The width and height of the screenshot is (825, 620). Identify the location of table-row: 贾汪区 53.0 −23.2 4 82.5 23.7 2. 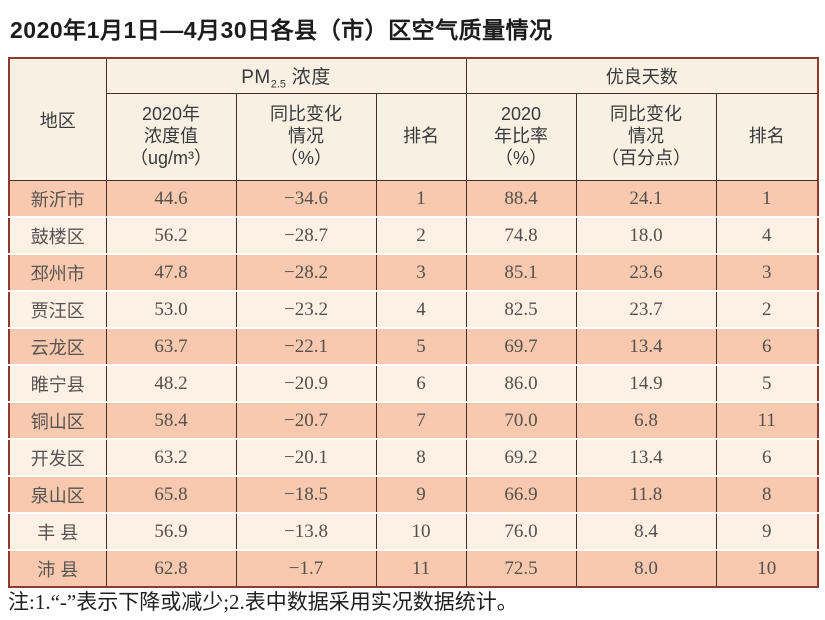
(413, 309).